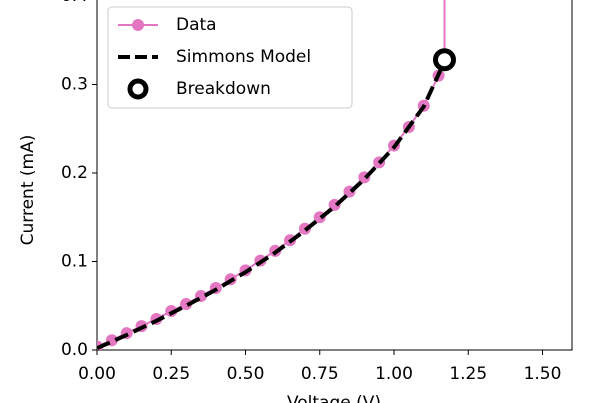 This screenshot has height=403, width=600. Describe the element at coordinates (444, 60) in the screenshot. I see `breakdown-point` at that location.